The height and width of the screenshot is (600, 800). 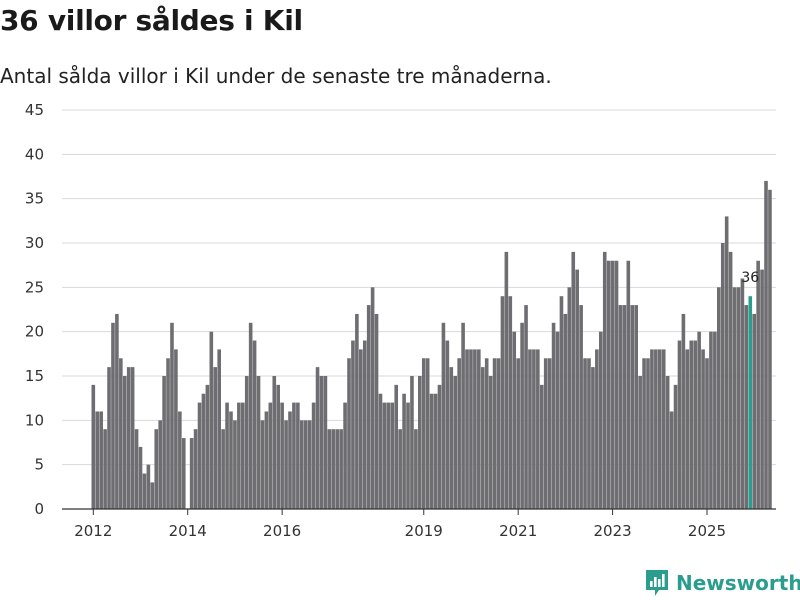 I want to click on bar-highlight, so click(x=750, y=402).